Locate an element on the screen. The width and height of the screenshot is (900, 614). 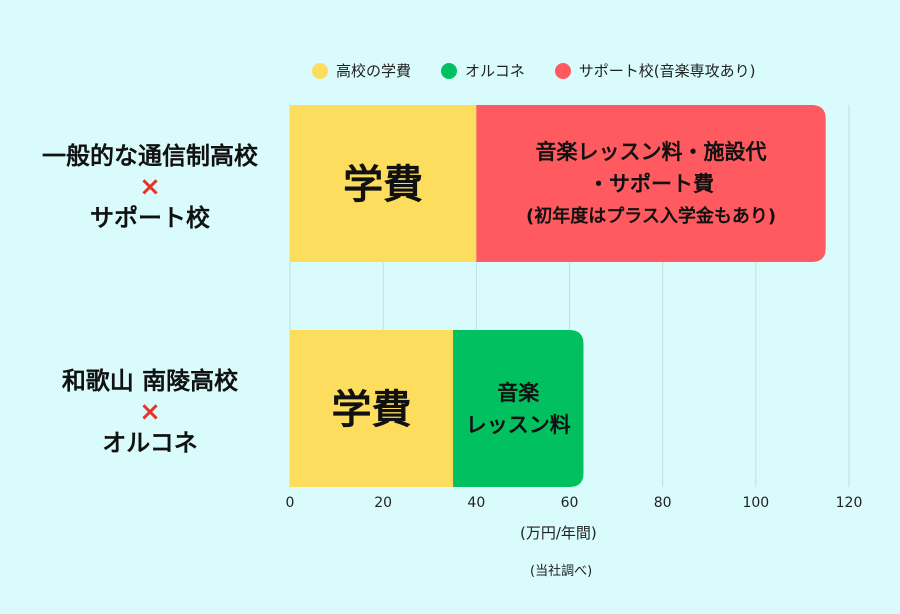
legend: 高校の学費 オルコネ サポート校(音楽専攻あり) is located at coordinates (533, 70).